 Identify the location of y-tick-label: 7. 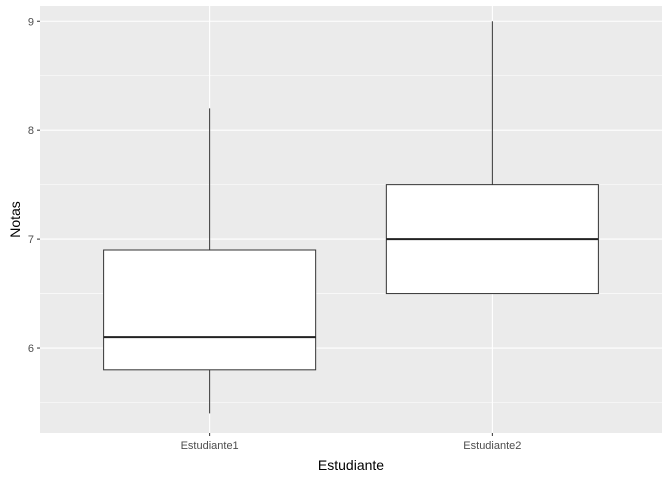
(31, 240).